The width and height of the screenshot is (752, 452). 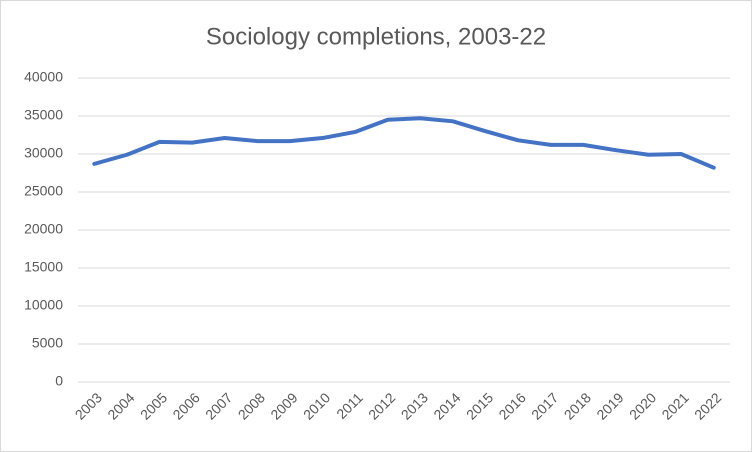 I want to click on y-tick-label: 10000, so click(x=43, y=305).